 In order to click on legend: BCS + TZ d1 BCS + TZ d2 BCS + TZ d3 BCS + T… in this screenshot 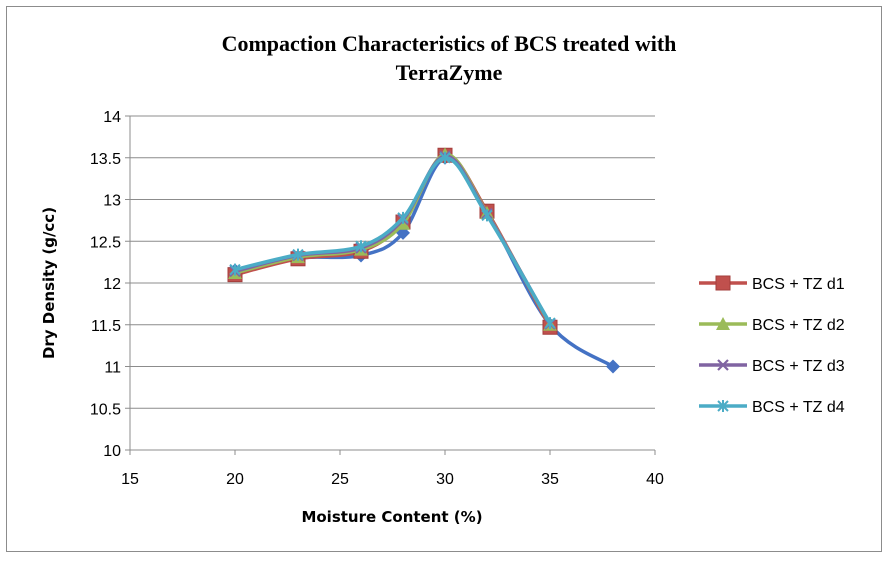, I will do `click(772, 345)`.